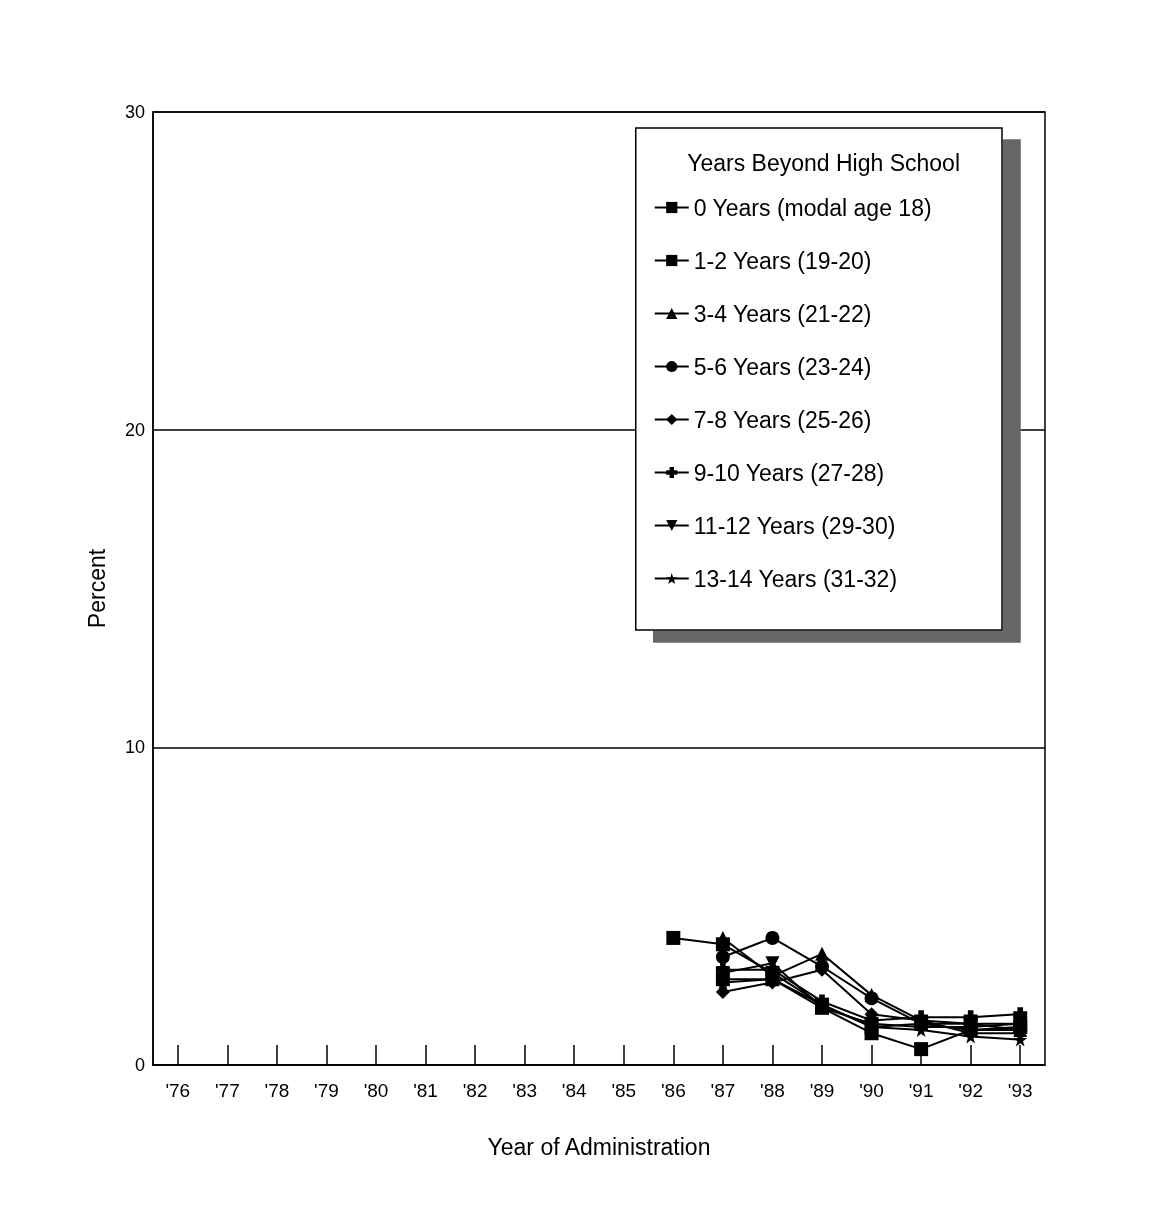 This screenshot has width=1155, height=1207. What do you see at coordinates (772, 1090) in the screenshot?
I see `x-tick-label: '88` at bounding box center [772, 1090].